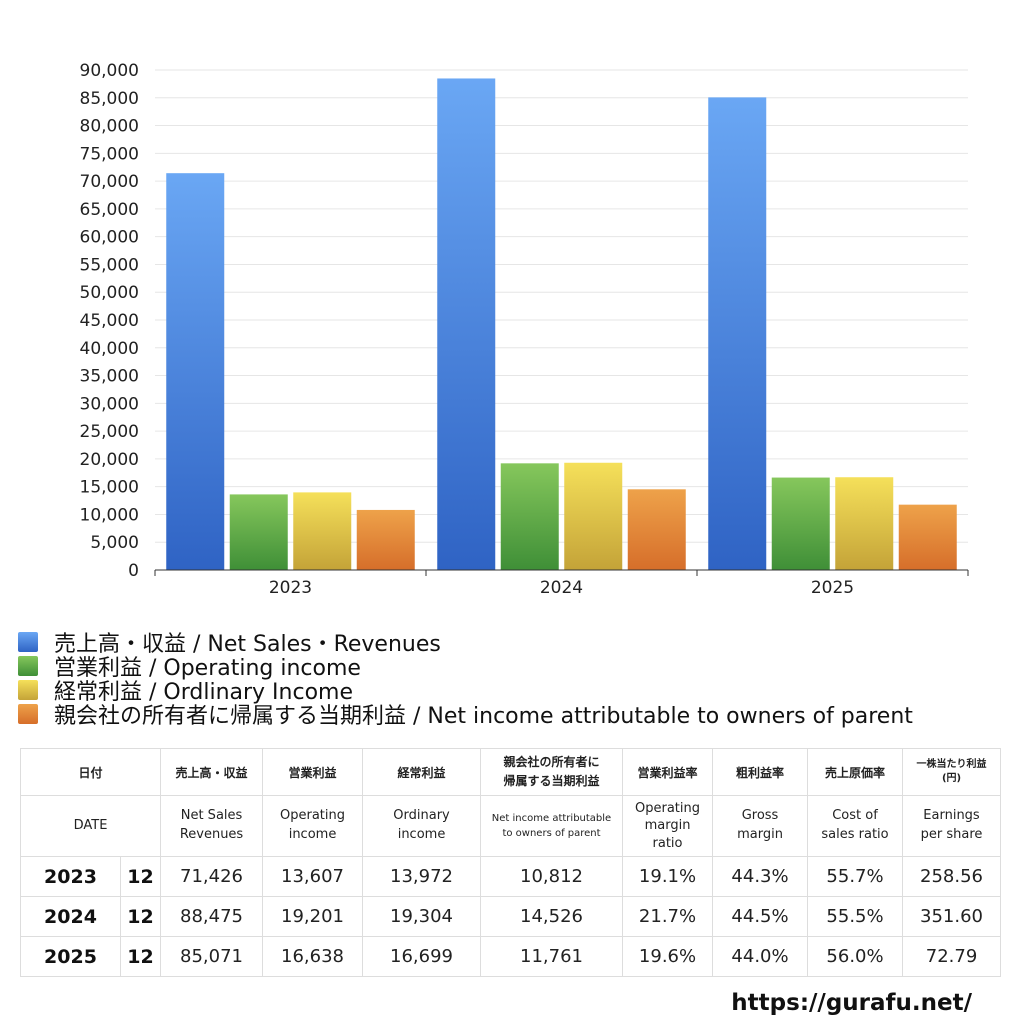 The image size is (1024, 1024). I want to click on legend-item-ordinary-income: 経常利益 / Ordlinary Income, so click(465, 691).